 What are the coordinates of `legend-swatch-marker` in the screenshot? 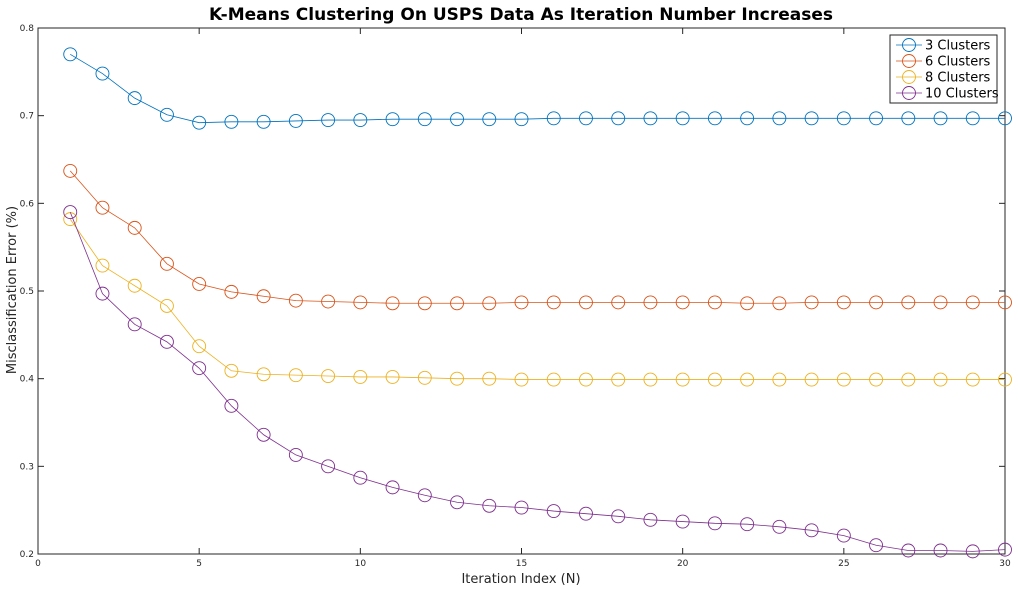 It's located at (909, 77).